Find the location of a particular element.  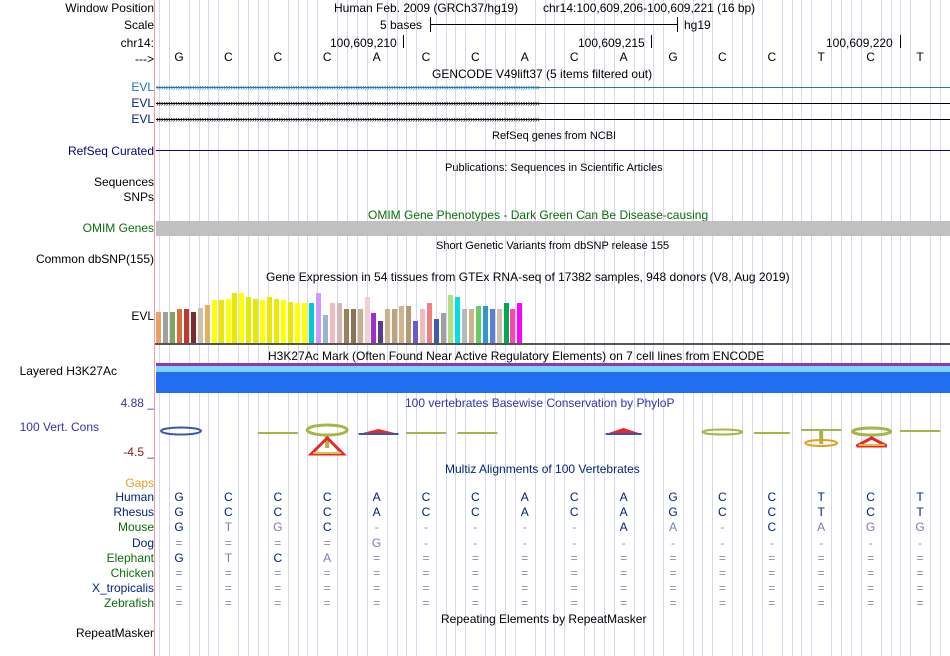

cons-label: 100 Vert. Cons is located at coordinates (59, 427).